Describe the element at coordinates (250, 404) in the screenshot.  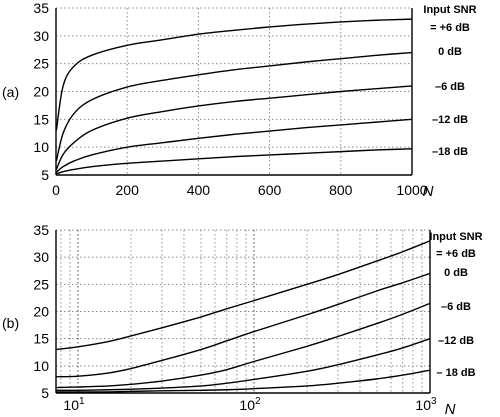
I see `x-tick-label: 10²` at that location.